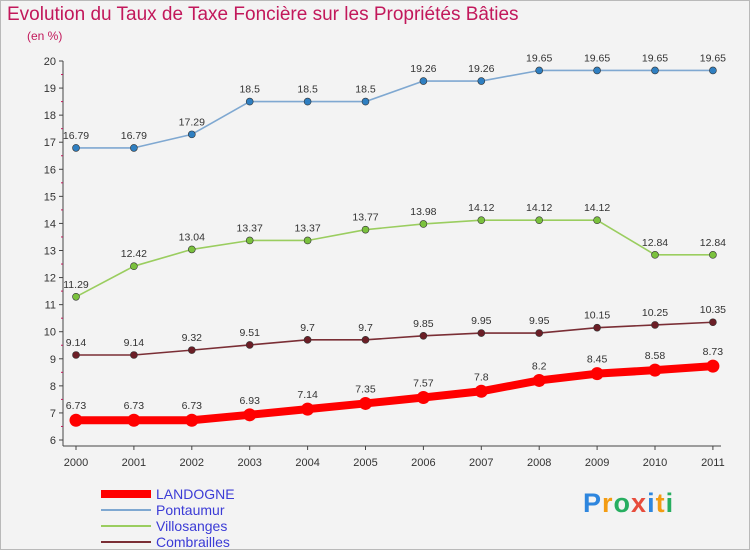 This screenshot has width=750, height=550. What do you see at coordinates (597, 360) in the screenshot?
I see `data-label: 8.45` at bounding box center [597, 360].